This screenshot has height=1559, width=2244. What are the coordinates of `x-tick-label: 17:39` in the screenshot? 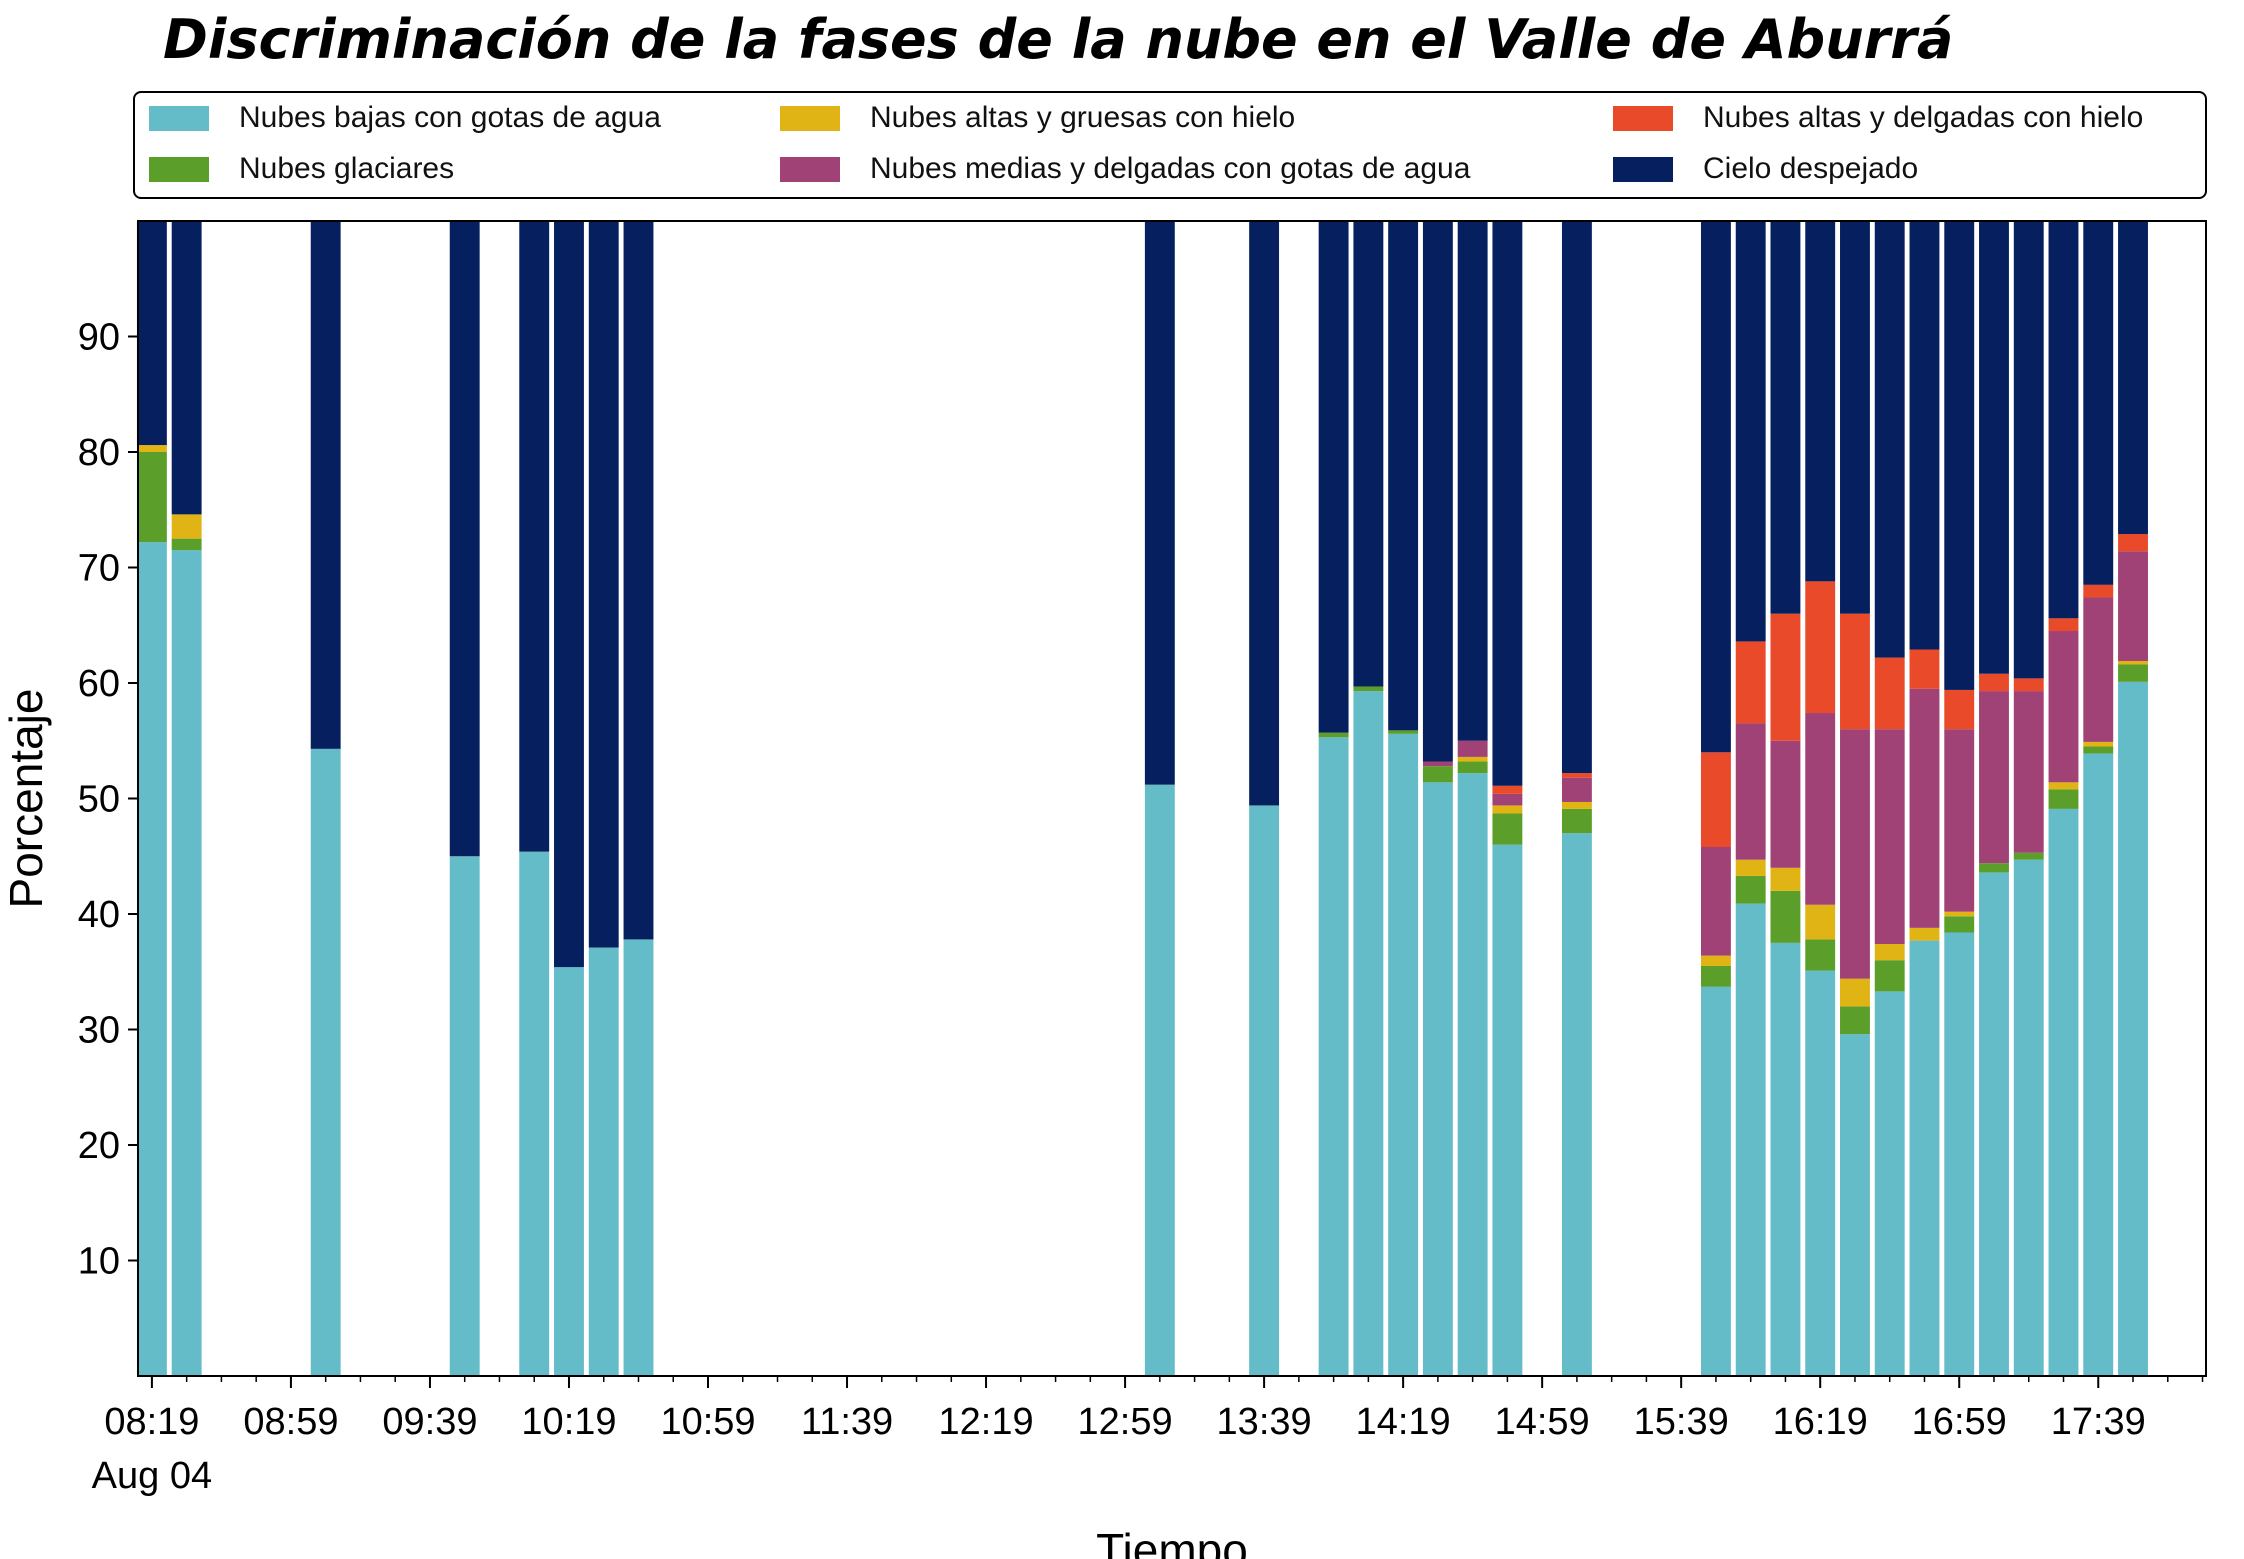 It's located at (2098, 1422).